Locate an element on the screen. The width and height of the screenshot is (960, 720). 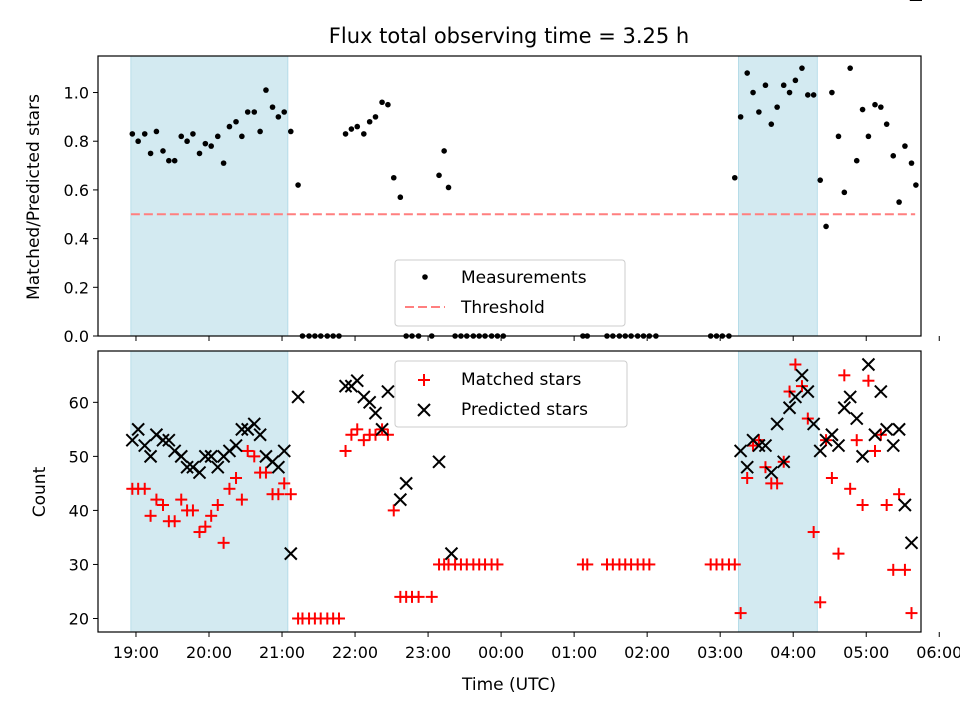
legend-measurements-label: Measurements is located at coordinates (524, 278).